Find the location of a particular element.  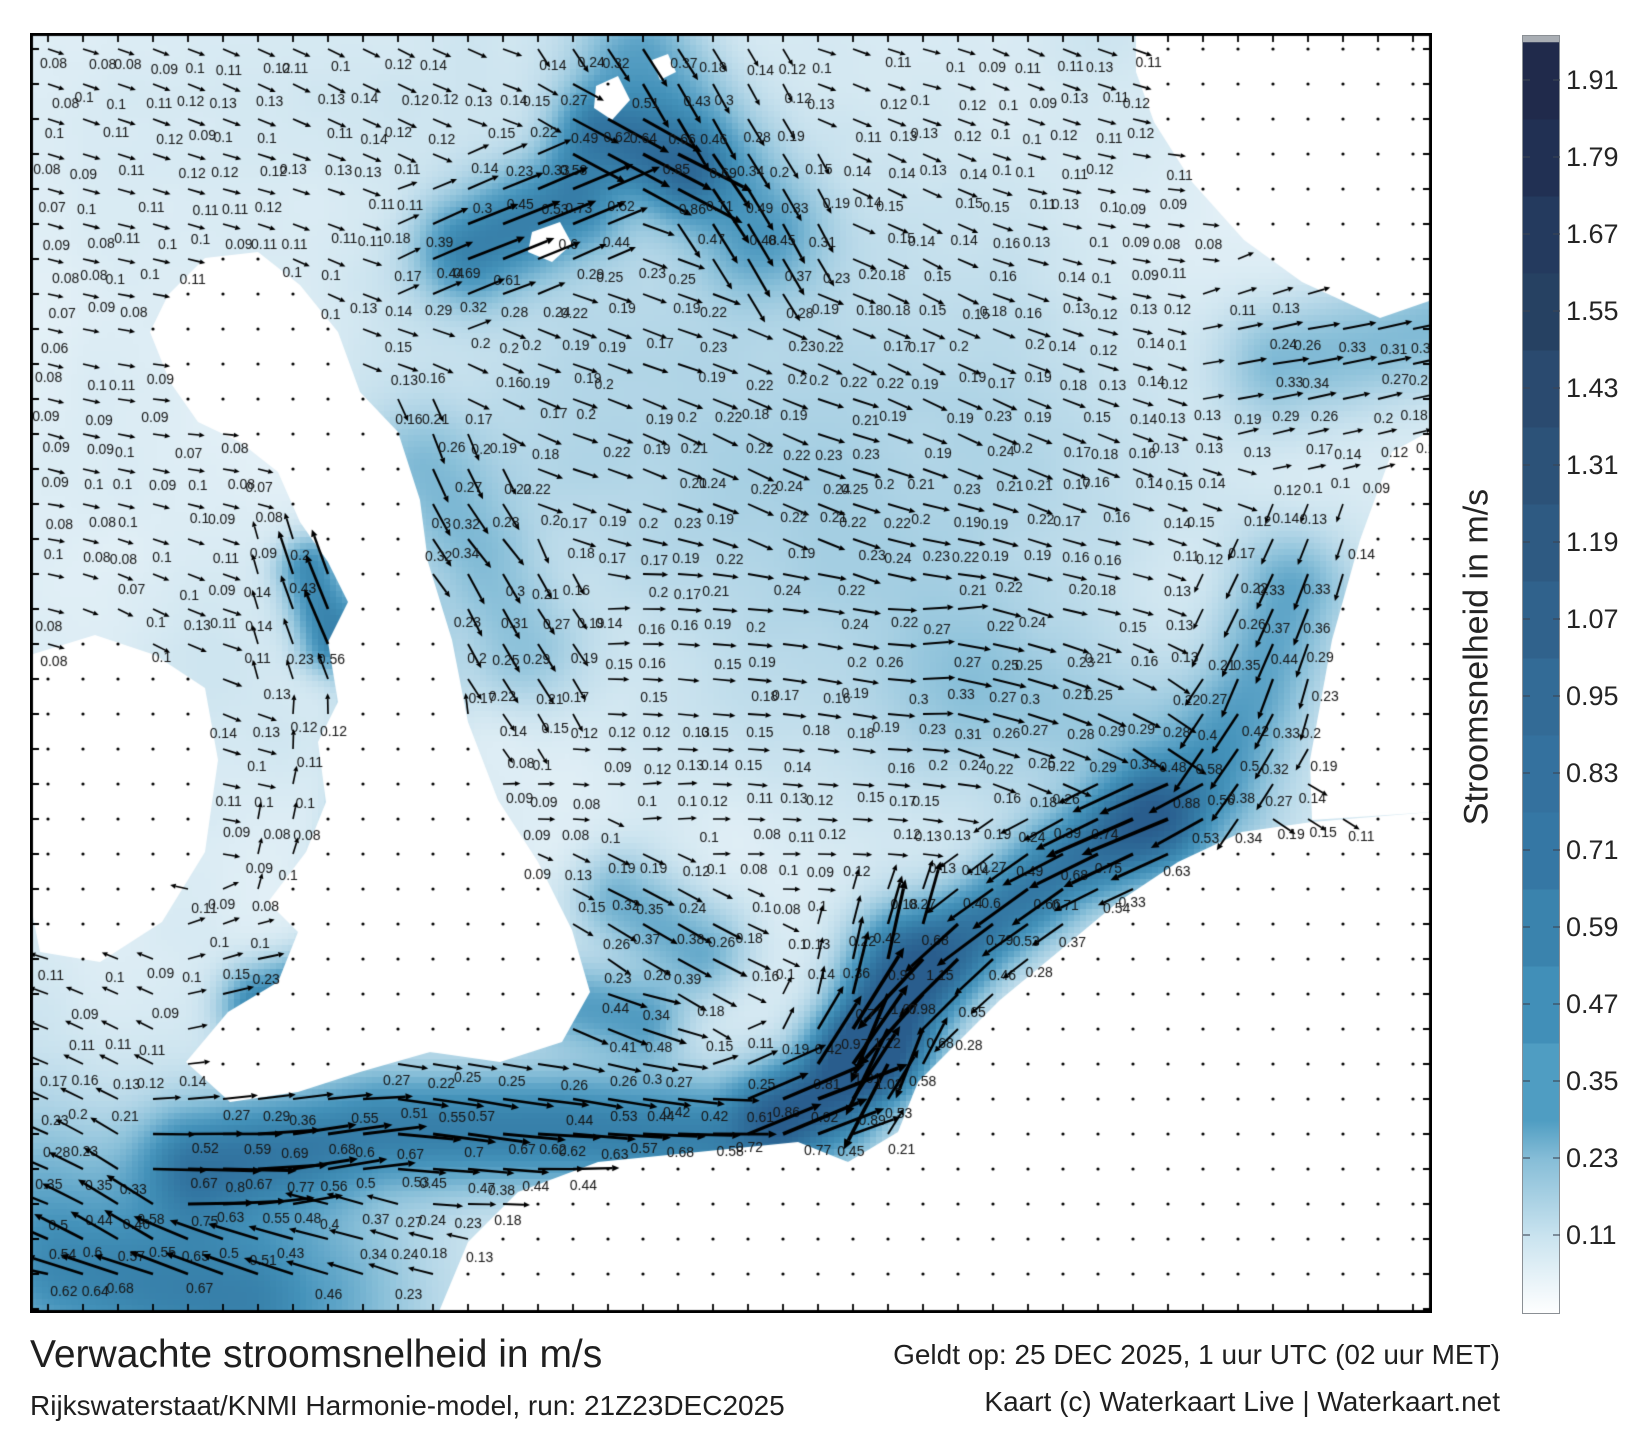

colorbar-tick-label: 1.43 is located at coordinates (1592, 388).